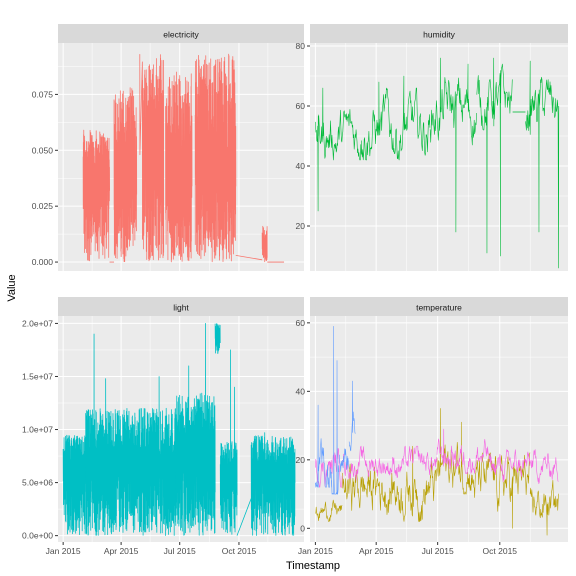 This screenshot has height=576, width=576. What do you see at coordinates (43, 206) in the screenshot?
I see `y-tick-label: 0.025` at bounding box center [43, 206].